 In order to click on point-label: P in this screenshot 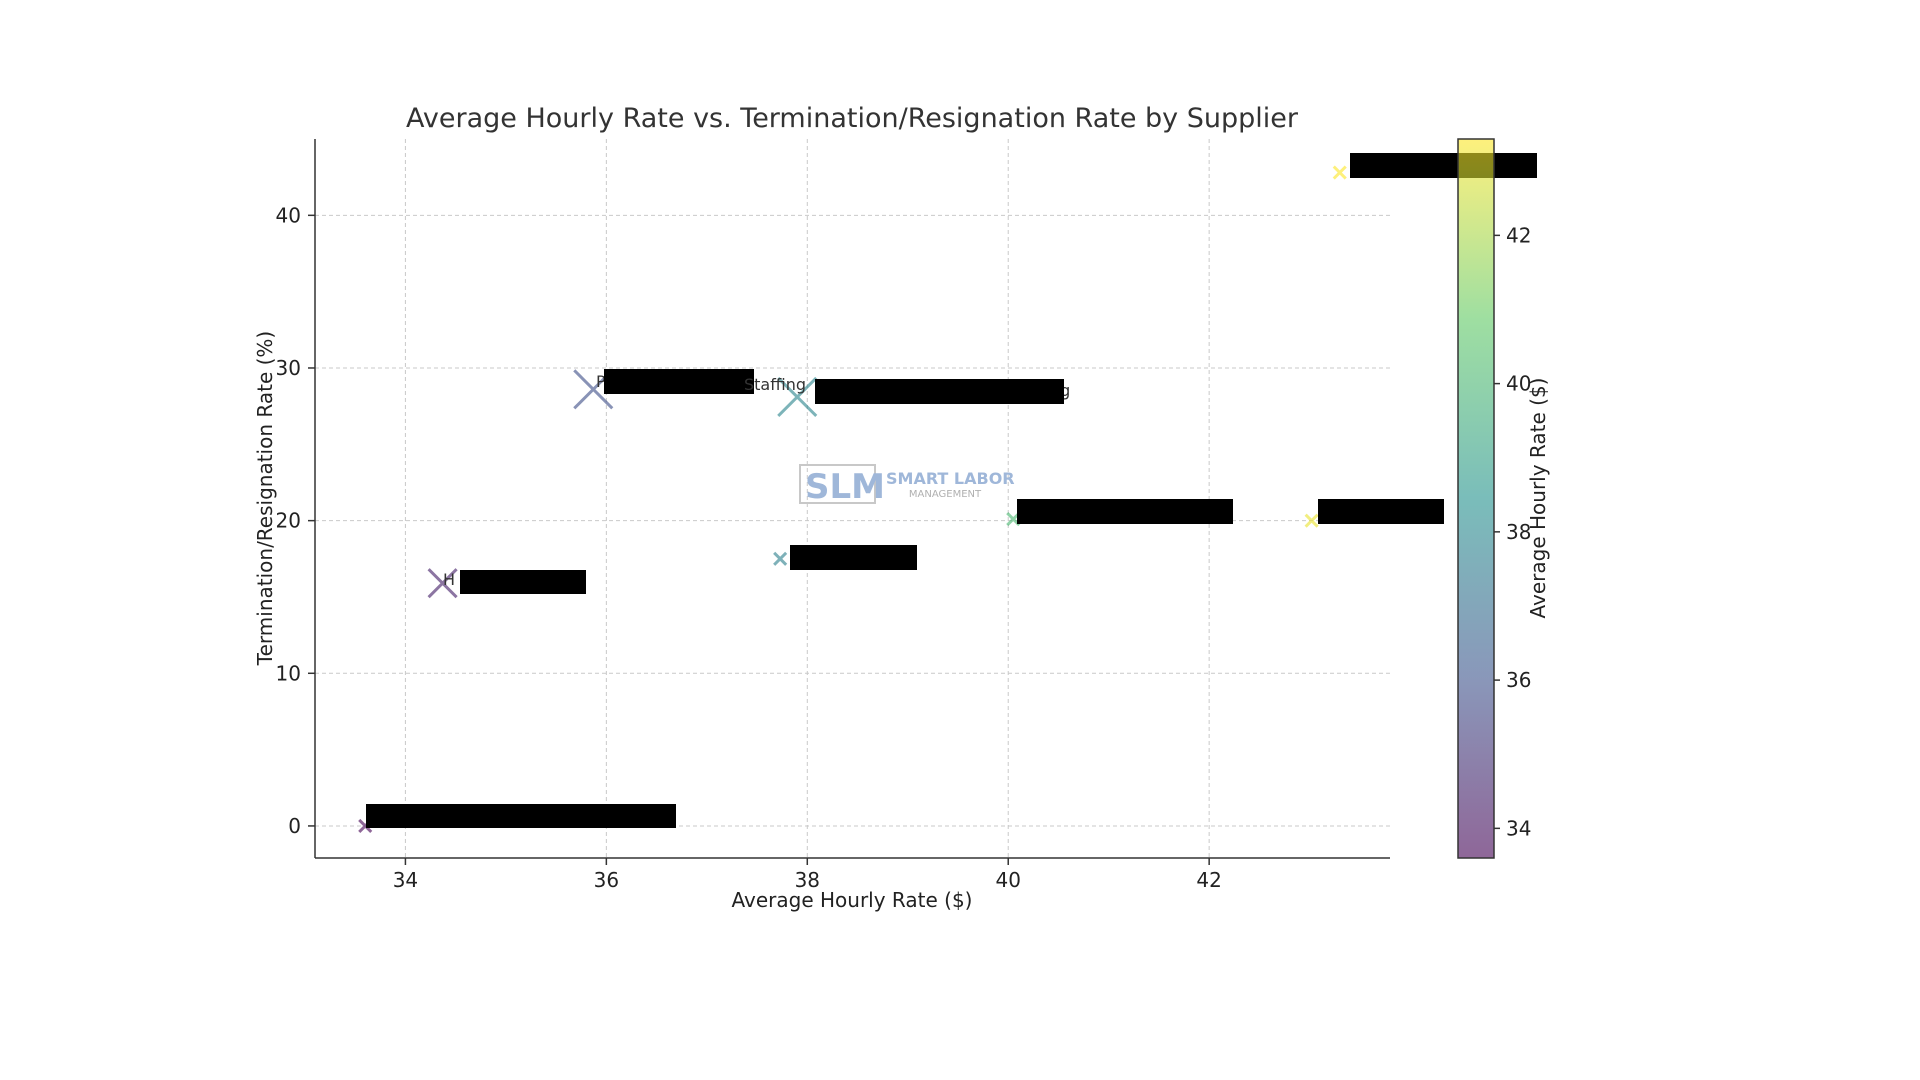, I will do `click(601, 381)`.